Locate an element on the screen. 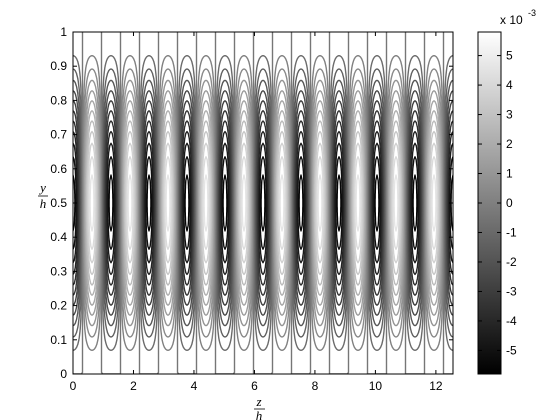 The height and width of the screenshot is (420, 560). x-tick-label: 0 is located at coordinates (73, 386).